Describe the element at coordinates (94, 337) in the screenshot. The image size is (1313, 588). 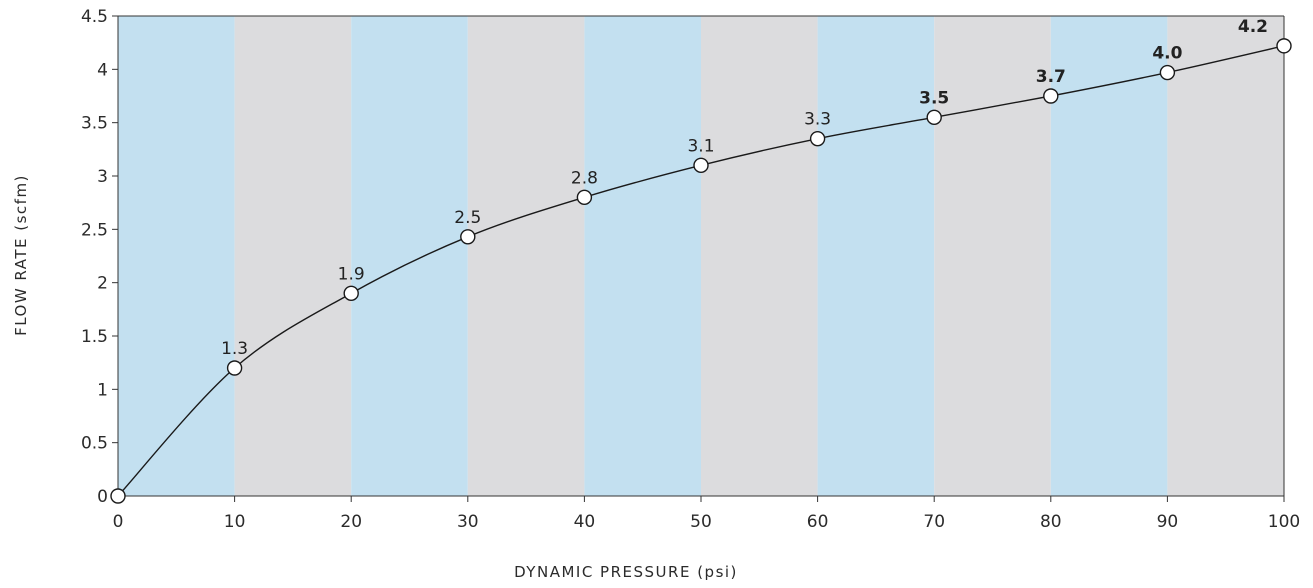
I see `y-tick-label: 1.5` at that location.